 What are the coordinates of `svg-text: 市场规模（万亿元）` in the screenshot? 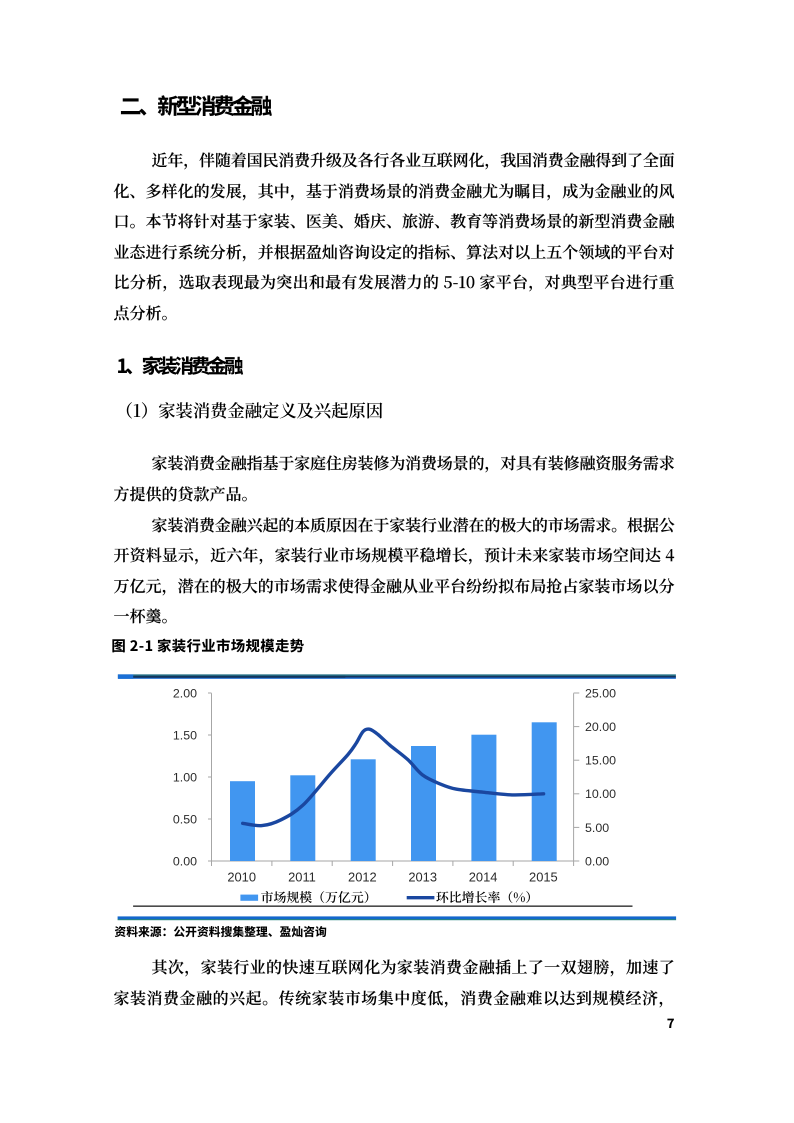 It's located at (319, 896).